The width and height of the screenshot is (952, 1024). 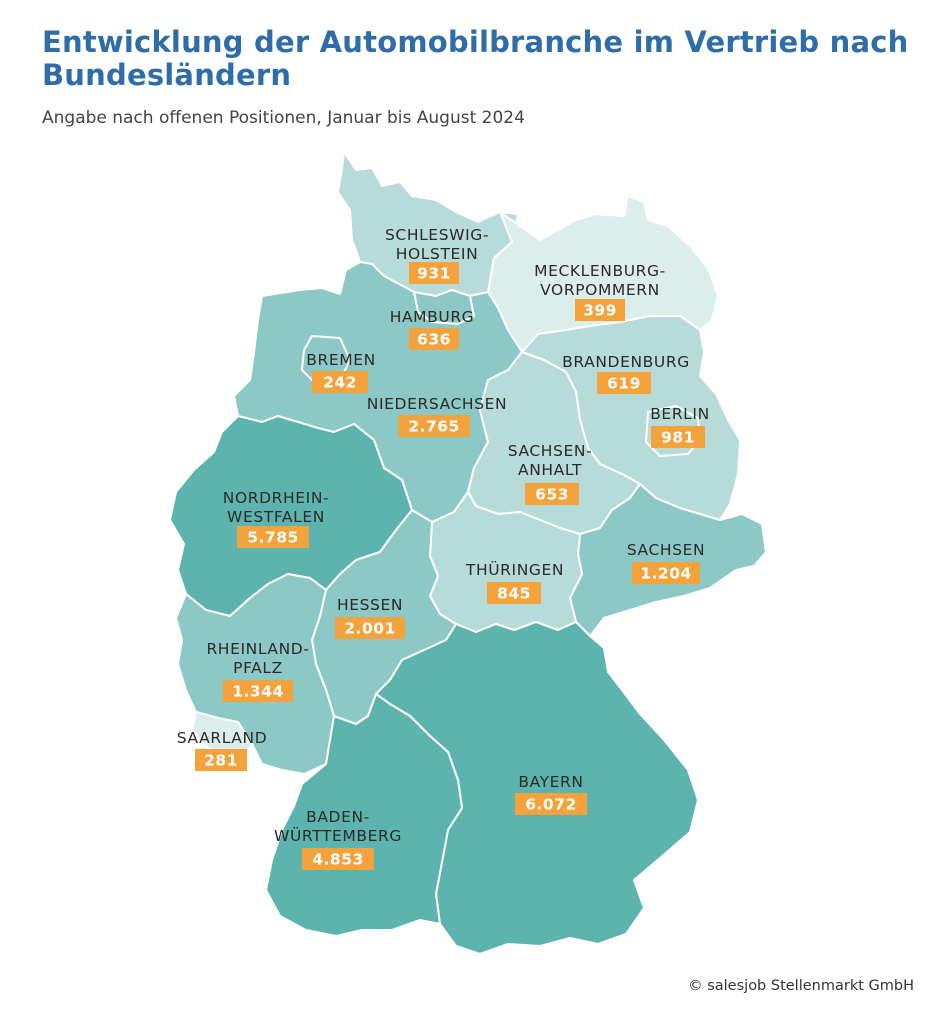 I want to click on value-badge-rp, so click(x=258, y=691).